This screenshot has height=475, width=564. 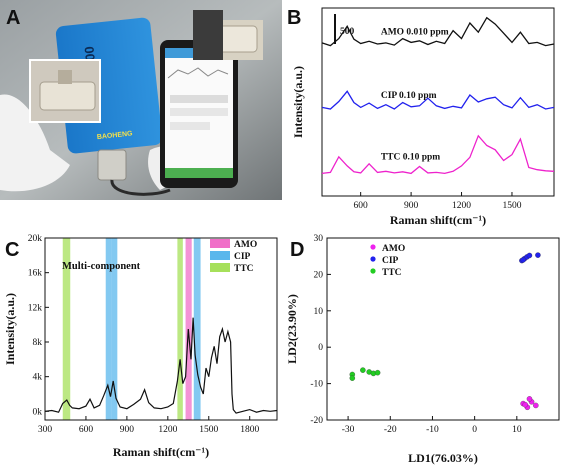 I want to click on y-tick-label: -20, so click(x=316, y=421).